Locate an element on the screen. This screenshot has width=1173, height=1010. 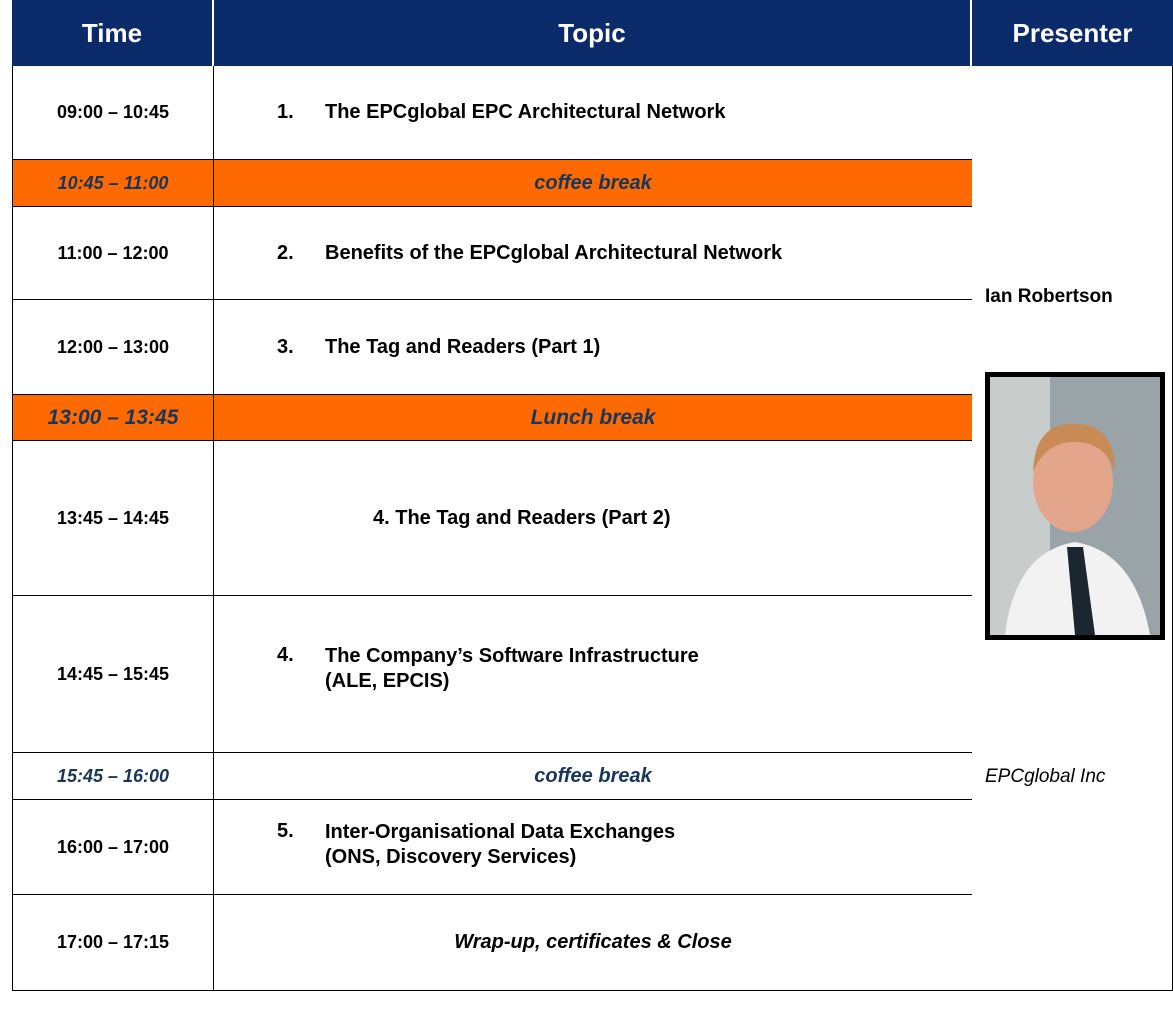
topic-number: 3. is located at coordinates (285, 346).